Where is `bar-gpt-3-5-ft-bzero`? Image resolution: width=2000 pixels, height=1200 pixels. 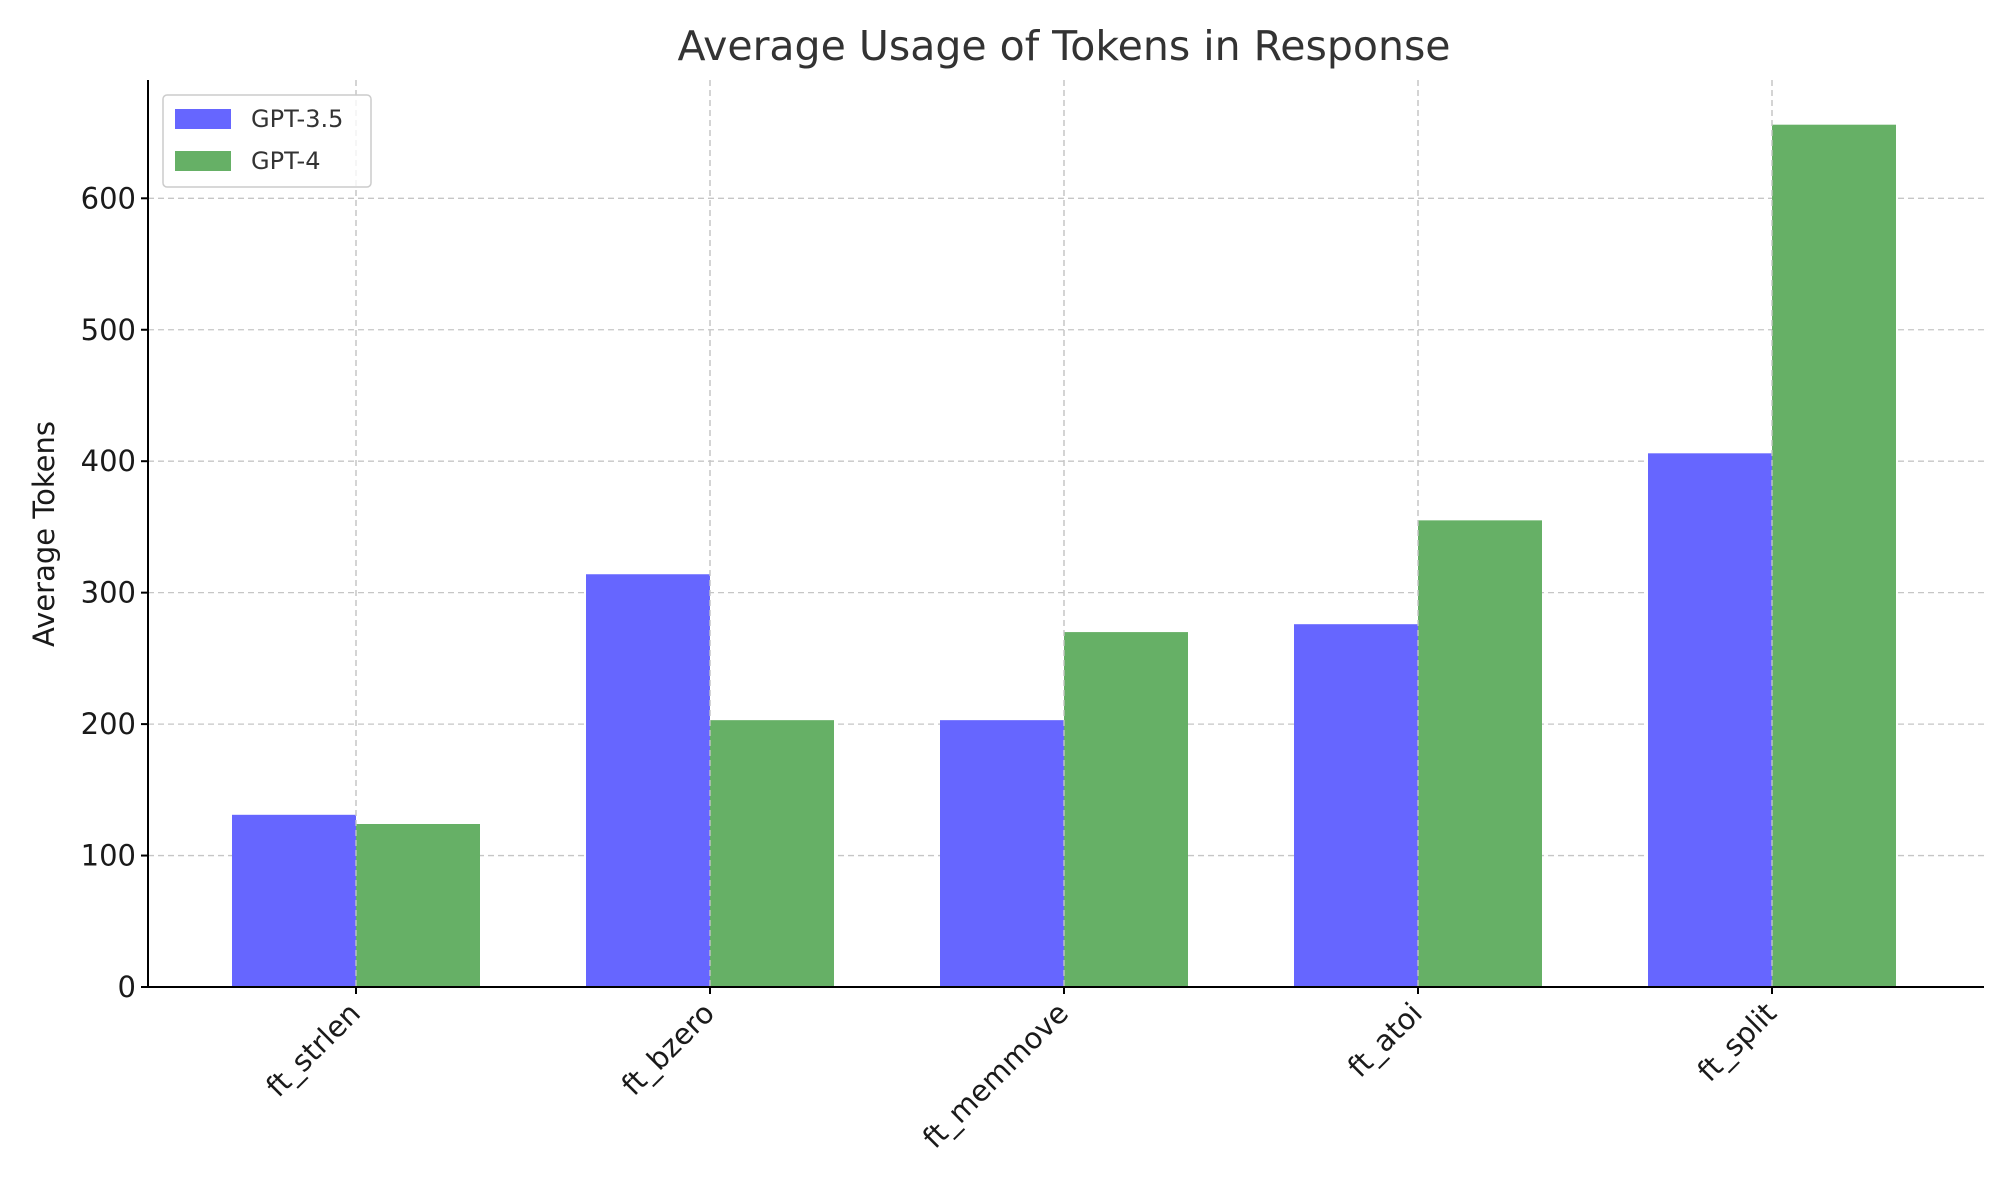 bar-gpt-3-5-ft-bzero is located at coordinates (648, 780).